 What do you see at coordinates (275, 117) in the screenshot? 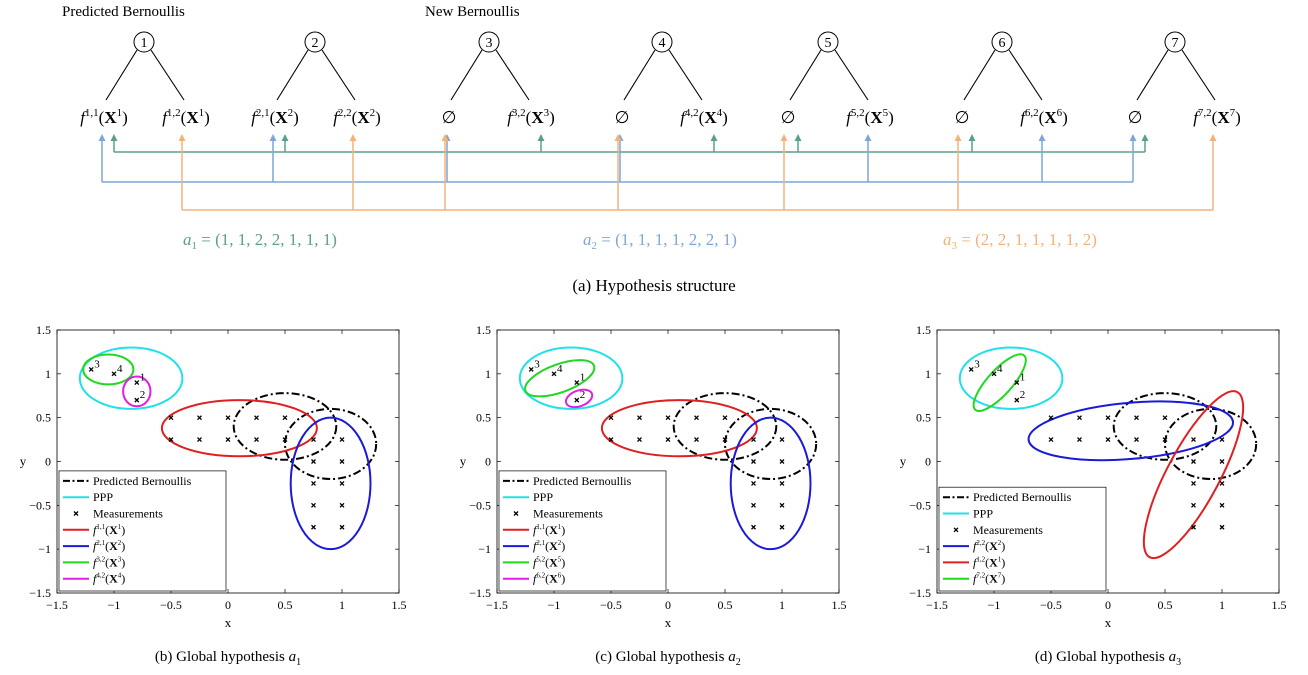
I see `tree-leaf-label: f2,1(X2)` at bounding box center [275, 117].